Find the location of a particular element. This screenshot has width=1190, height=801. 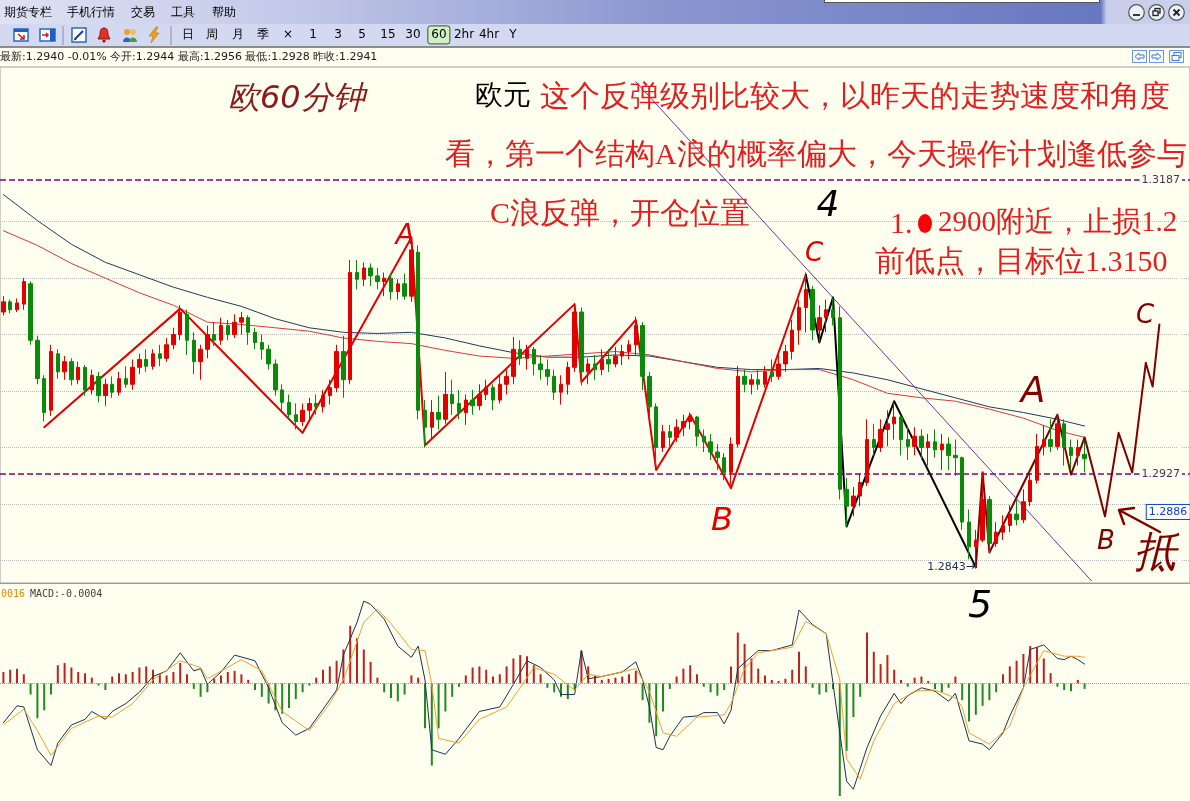

text: Y is located at coordinates (513, 34).